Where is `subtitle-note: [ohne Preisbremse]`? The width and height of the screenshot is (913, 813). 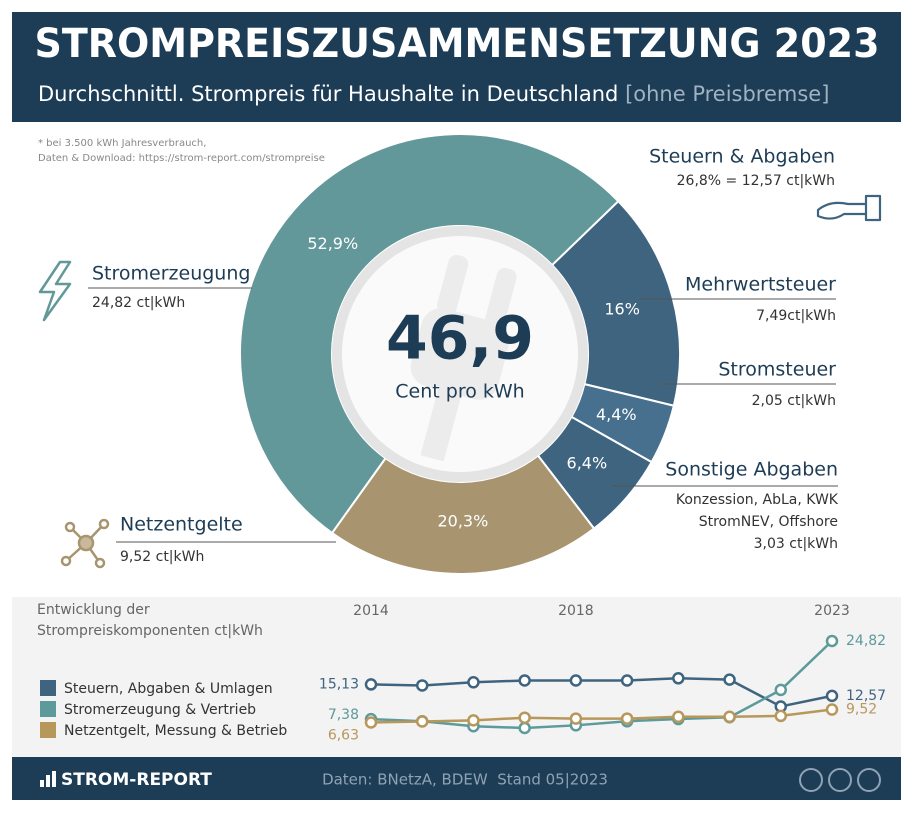
subtitle-note: [ohne Preisbremse] is located at coordinates (727, 94).